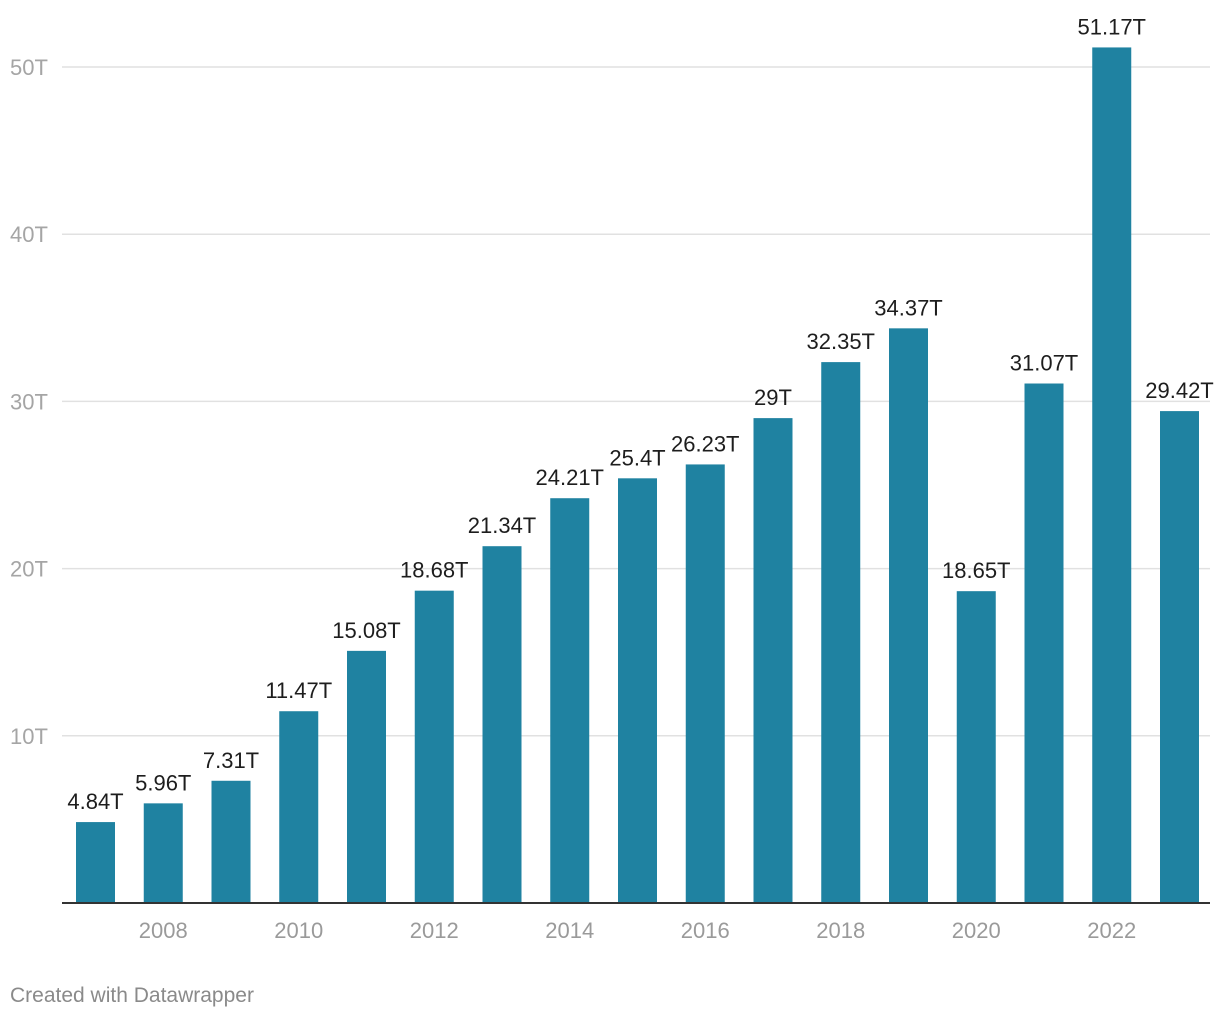  I want to click on value-label-2008: 5.96T, so click(163, 782).